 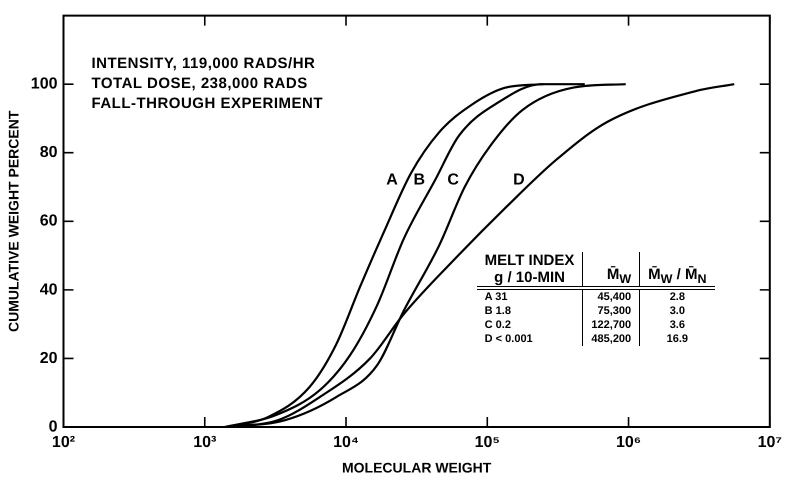 I want to click on annotation: 485,200, so click(x=611, y=339).